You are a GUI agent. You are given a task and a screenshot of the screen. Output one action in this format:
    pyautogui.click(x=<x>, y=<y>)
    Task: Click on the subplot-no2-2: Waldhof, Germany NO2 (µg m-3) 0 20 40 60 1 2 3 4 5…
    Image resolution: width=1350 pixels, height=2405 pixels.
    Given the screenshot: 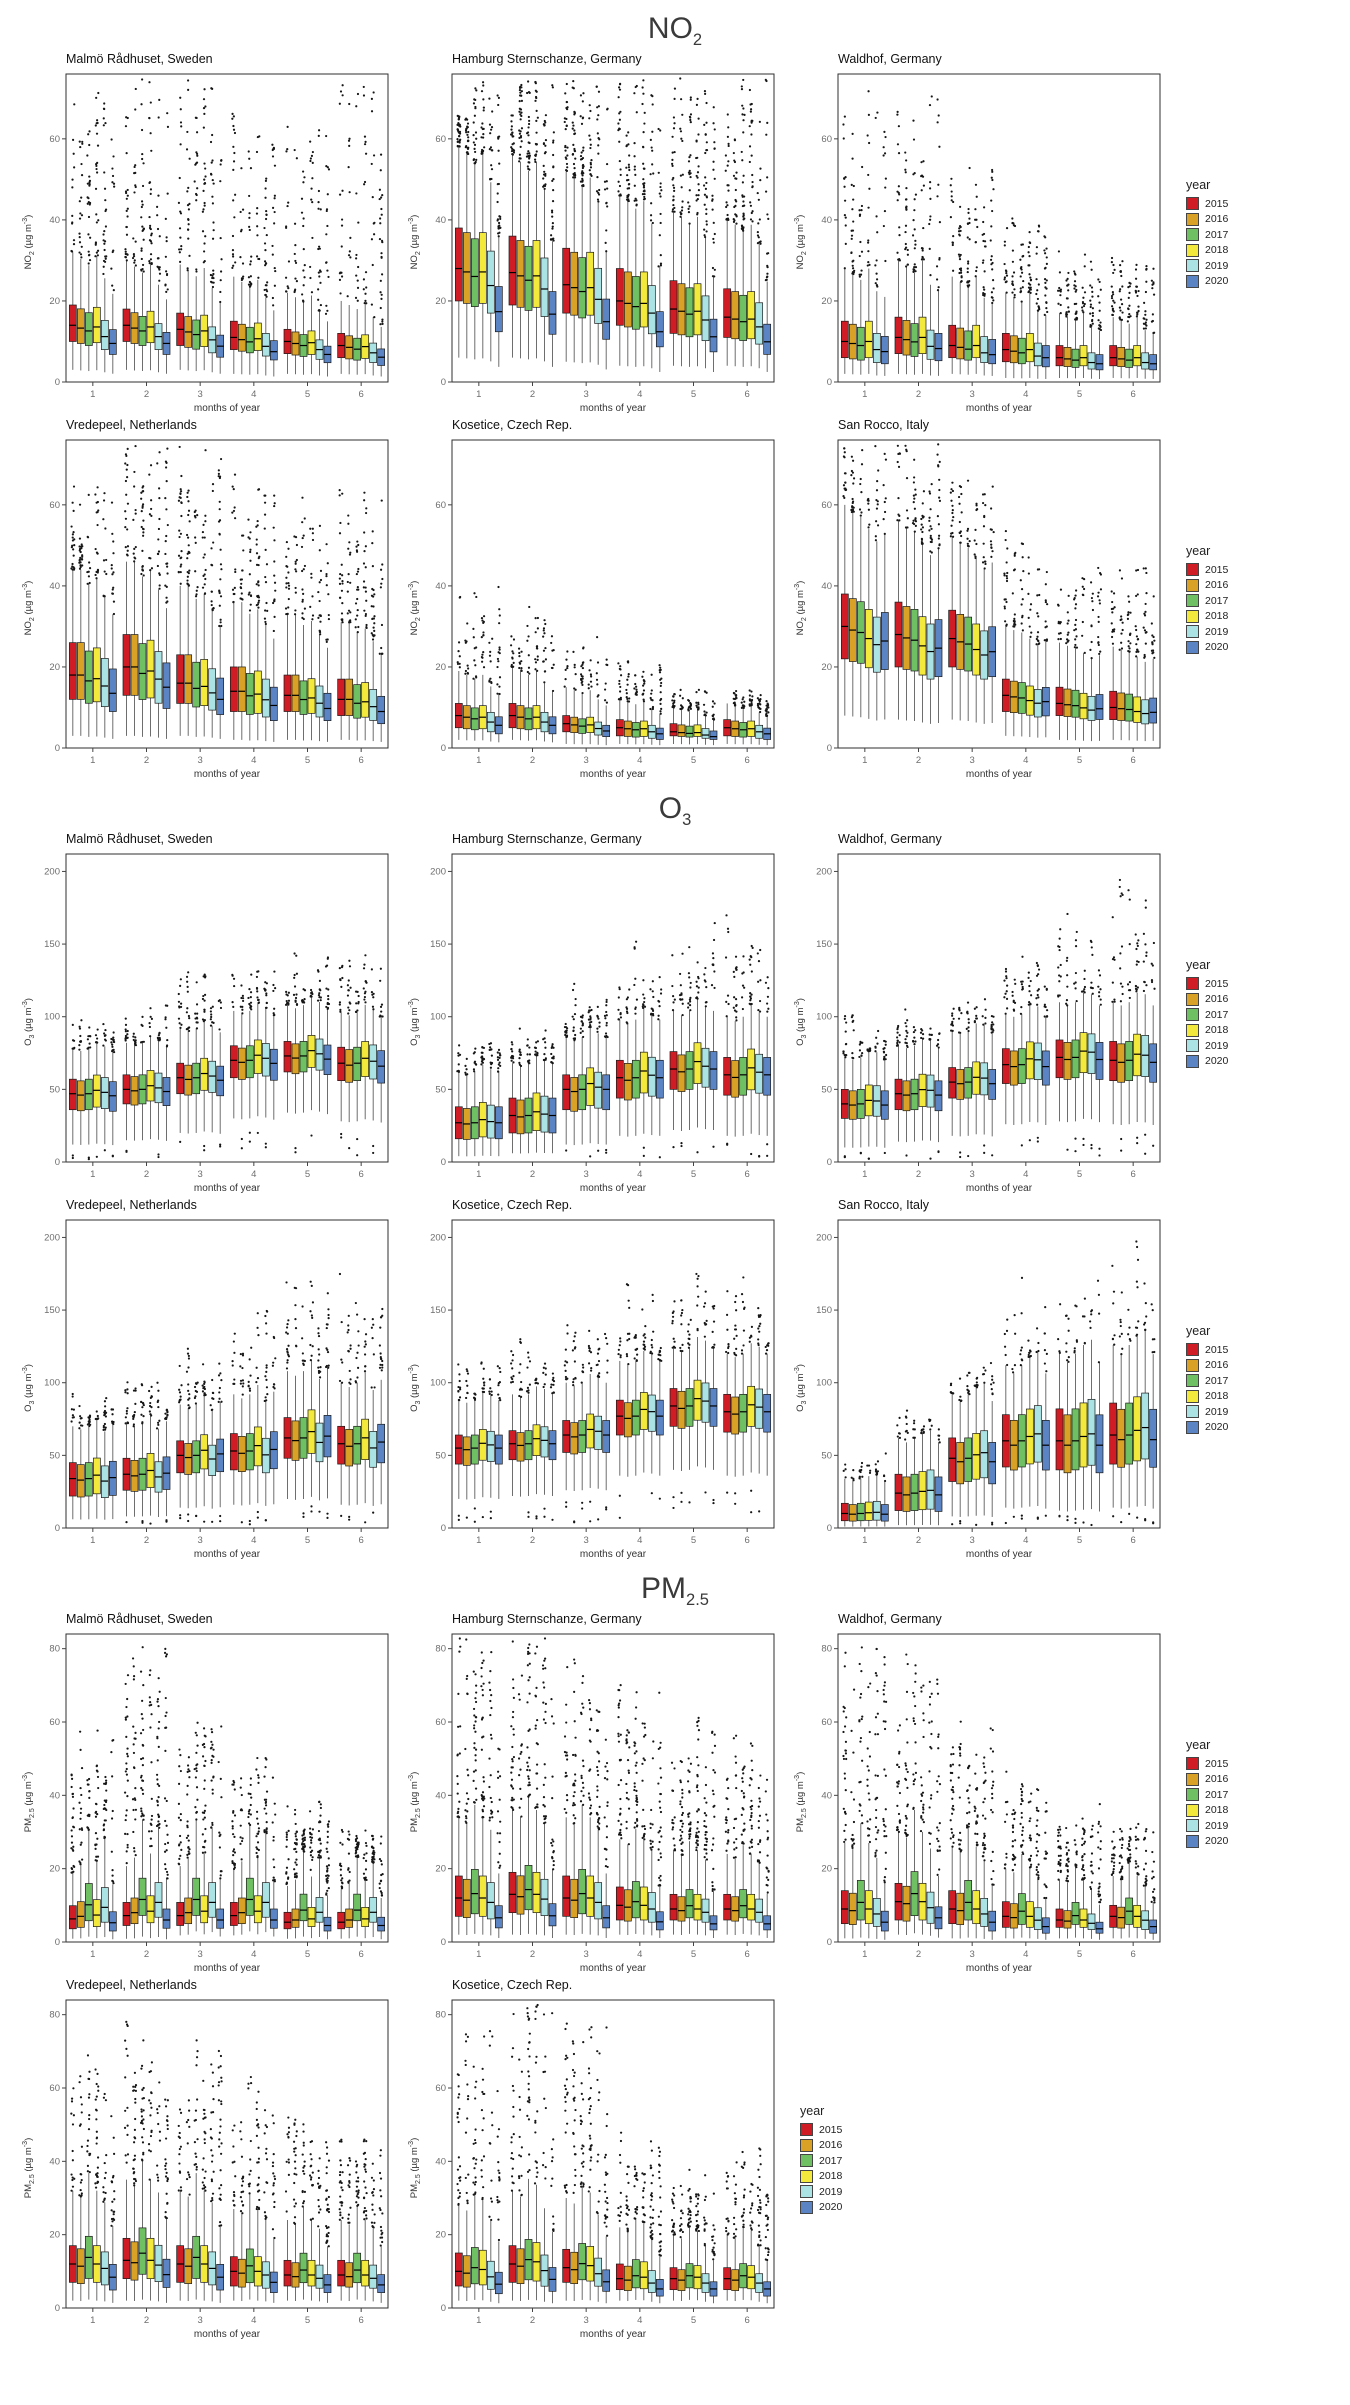 What is the action you would take?
    pyautogui.click(x=980, y=234)
    